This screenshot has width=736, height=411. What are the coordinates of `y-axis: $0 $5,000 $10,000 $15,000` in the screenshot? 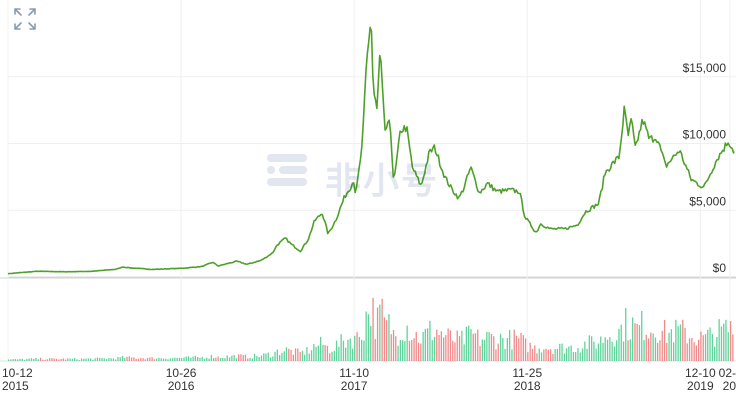 It's located at (705, 168).